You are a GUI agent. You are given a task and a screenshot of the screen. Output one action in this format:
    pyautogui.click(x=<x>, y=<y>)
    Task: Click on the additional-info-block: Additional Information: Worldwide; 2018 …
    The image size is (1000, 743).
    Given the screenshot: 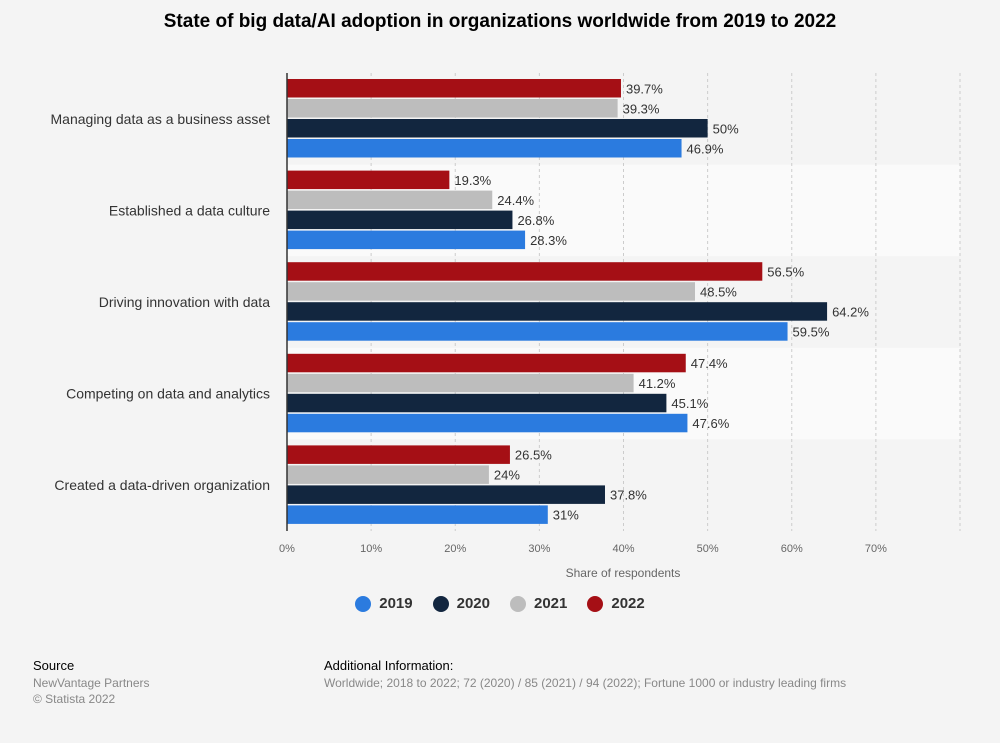 What is the action you would take?
    pyautogui.click(x=585, y=674)
    